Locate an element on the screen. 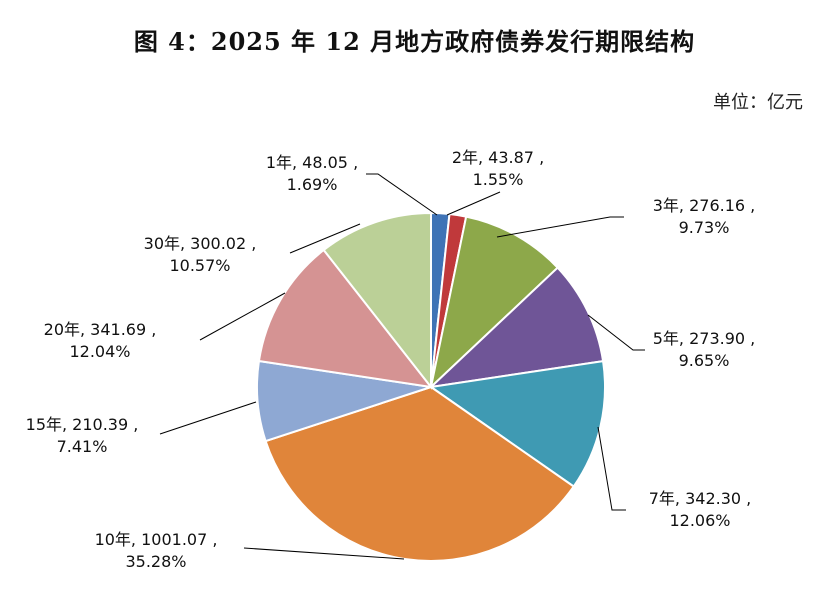 Image resolution: width=829 pixels, height=591 pixels. pie-slice-7年 is located at coordinates (517, 423).